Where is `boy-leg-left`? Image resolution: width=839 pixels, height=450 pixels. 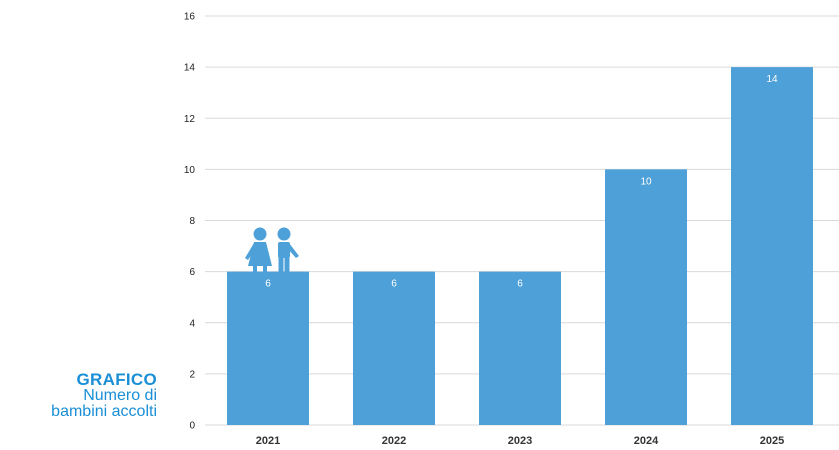 boy-leg-left is located at coordinates (281, 264).